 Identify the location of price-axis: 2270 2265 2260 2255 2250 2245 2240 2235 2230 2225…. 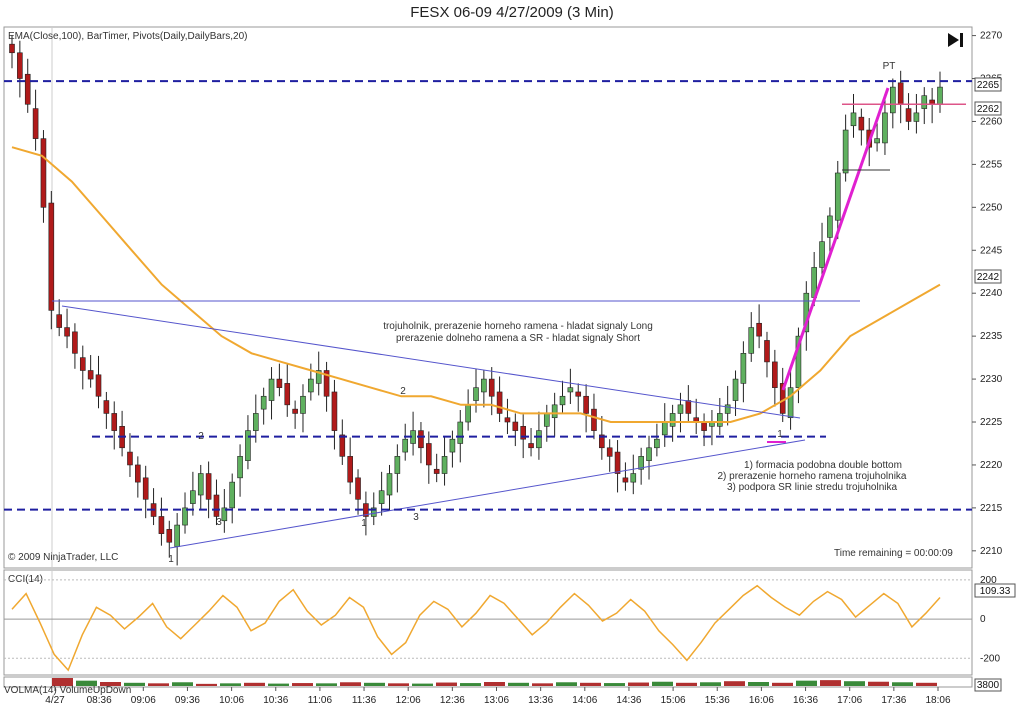
(987, 294).